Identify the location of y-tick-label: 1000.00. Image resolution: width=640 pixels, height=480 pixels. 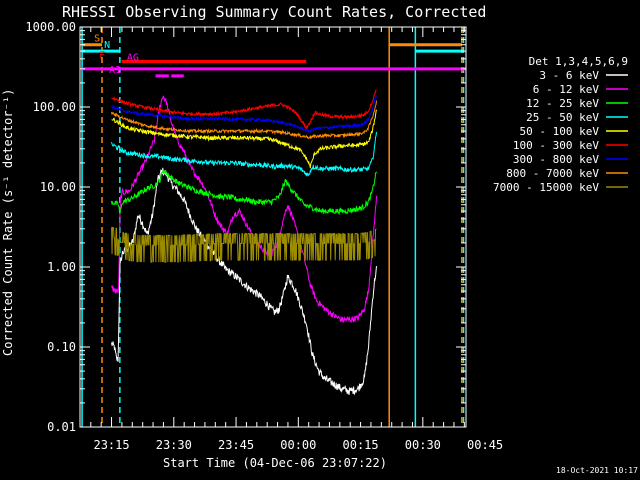
(50, 27).